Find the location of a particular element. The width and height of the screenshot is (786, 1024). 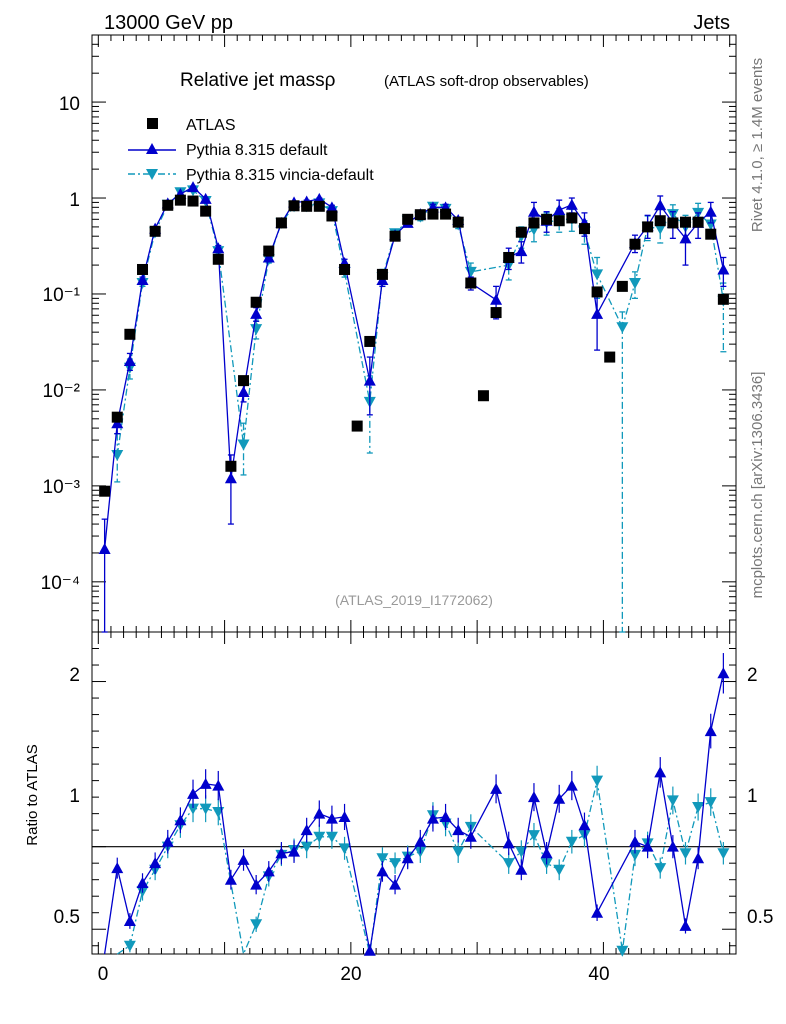

side-label-bottom: mcplots.cern.ch [arXiv:1306.3436] is located at coordinates (757, 485).